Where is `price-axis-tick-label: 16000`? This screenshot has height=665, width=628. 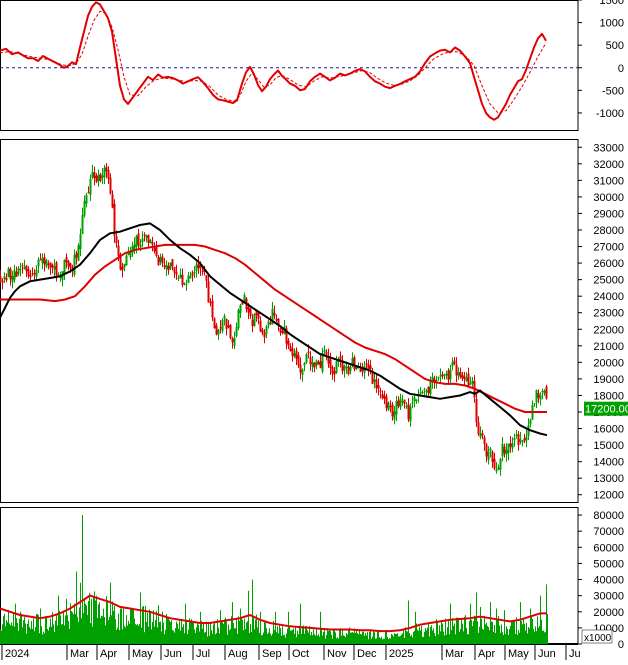
price-axis-tick-label: 16000 is located at coordinates (608, 430).